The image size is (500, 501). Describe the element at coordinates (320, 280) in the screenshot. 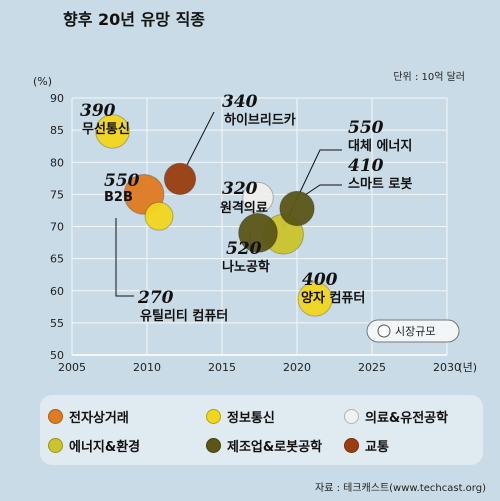

I see `bubble-value-label: 400` at that location.